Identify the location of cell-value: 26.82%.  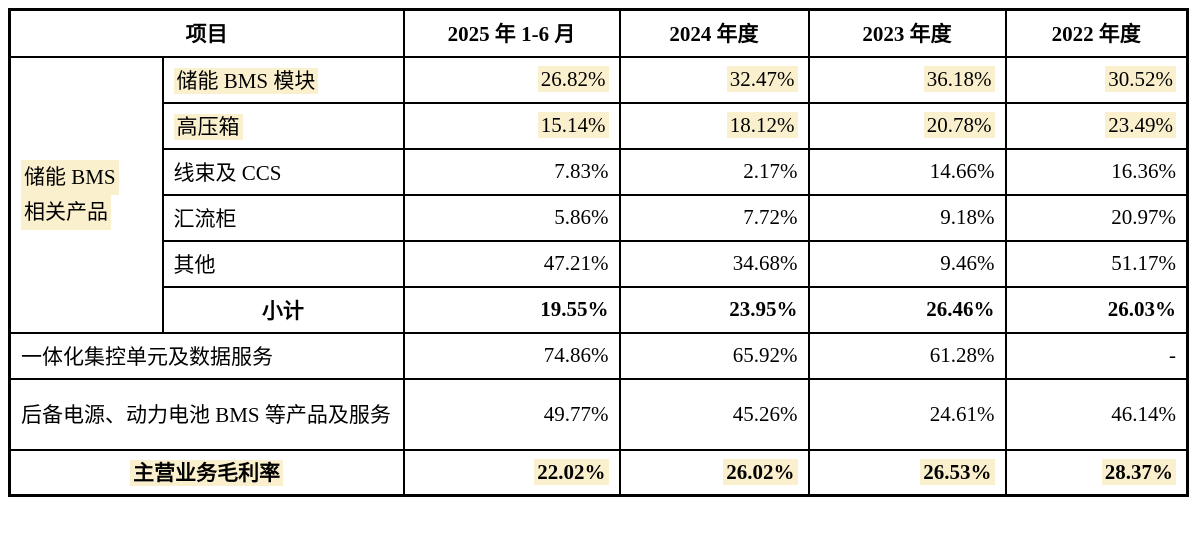
(511, 79).